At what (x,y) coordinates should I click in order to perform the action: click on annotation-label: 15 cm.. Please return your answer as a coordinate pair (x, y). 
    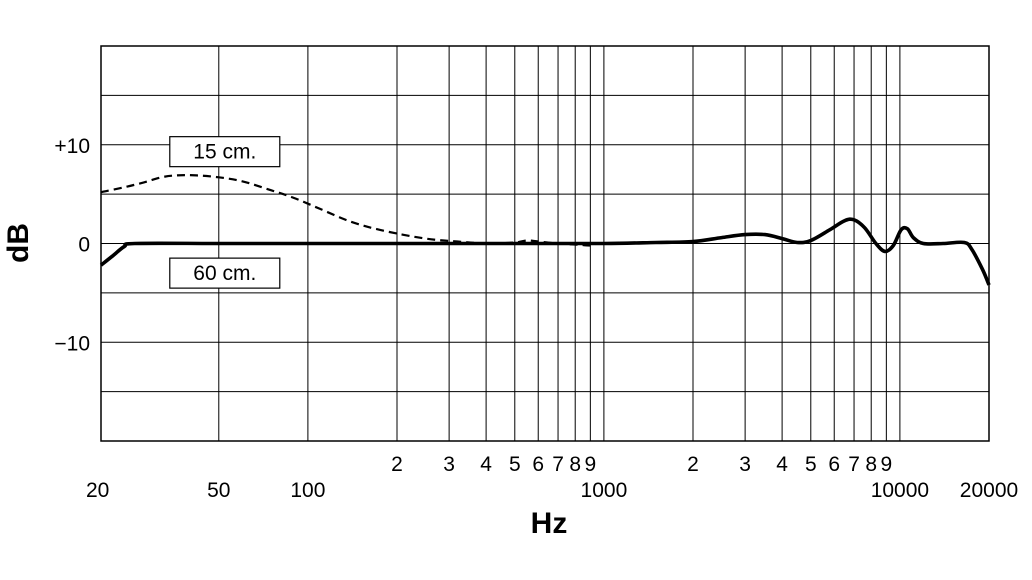
    Looking at the image, I should click on (224, 152).